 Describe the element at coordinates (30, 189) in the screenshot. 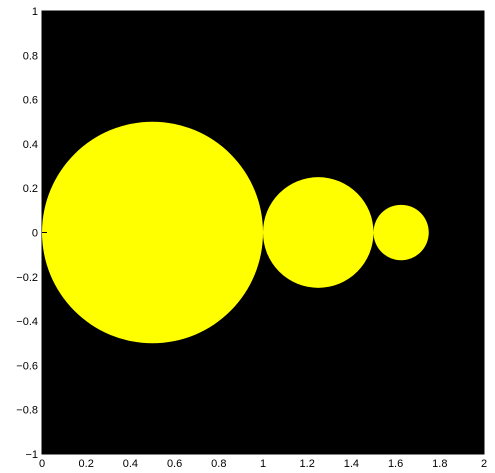

I see `y-tick-label: 0.2` at that location.